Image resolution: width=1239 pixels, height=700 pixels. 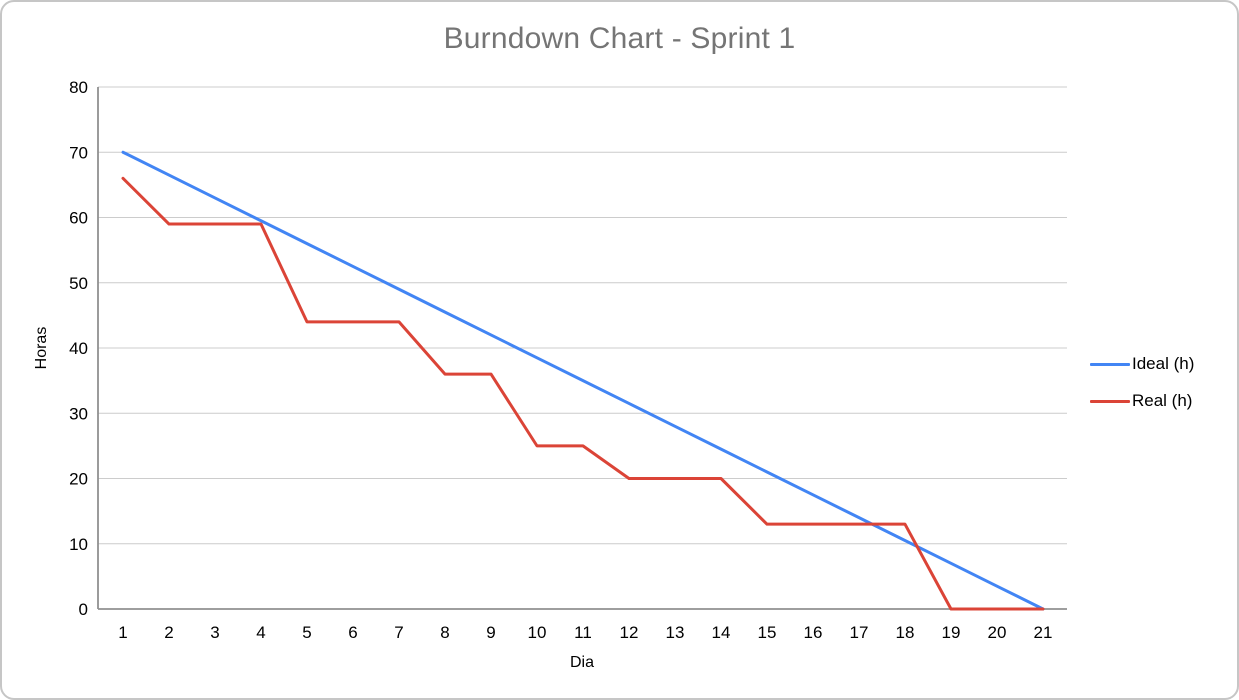 I want to click on x-tick-label: 20, so click(x=997, y=632).